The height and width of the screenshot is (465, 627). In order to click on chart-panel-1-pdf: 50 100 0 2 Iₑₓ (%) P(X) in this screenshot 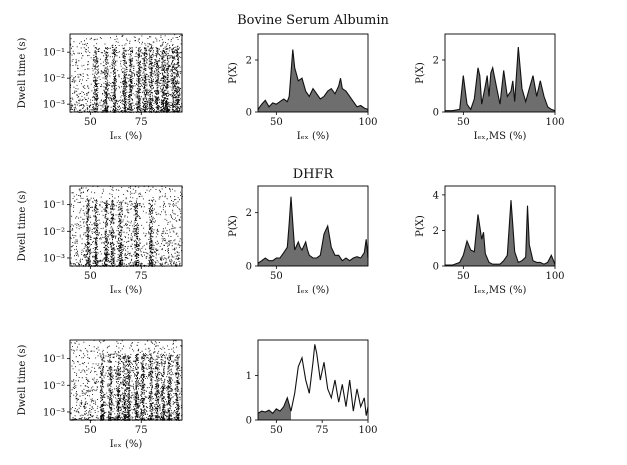, I will do `click(303, 87)`.